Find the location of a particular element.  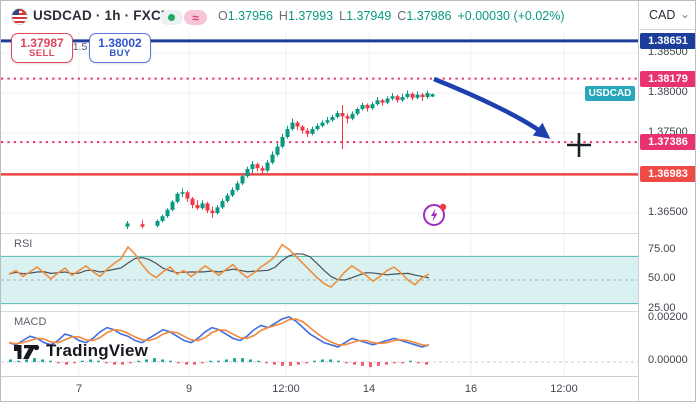

macd-axis-tick: 0.00200 is located at coordinates (668, 317).